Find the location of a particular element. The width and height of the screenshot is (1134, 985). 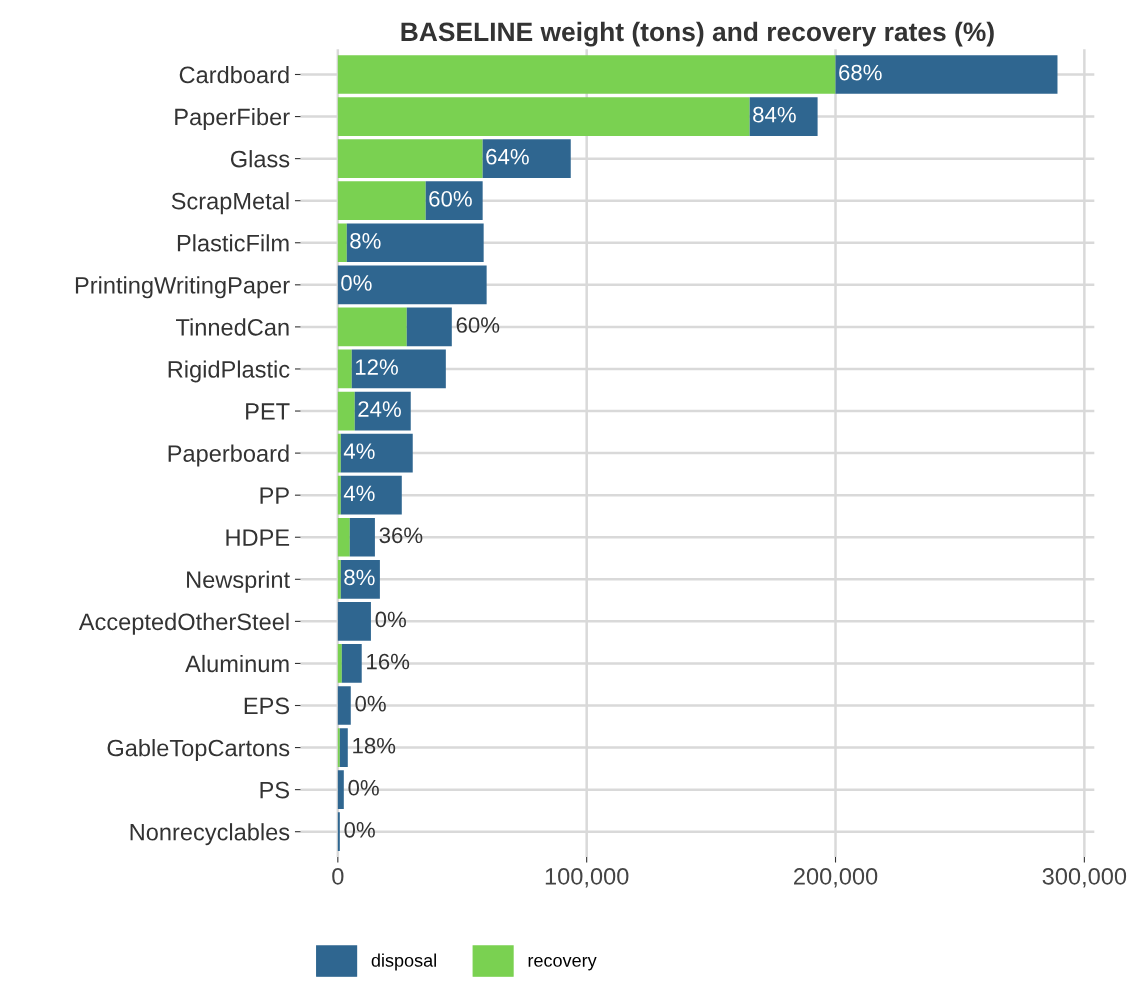

y-tick-label: GableTopCartons is located at coordinates (198, 750).